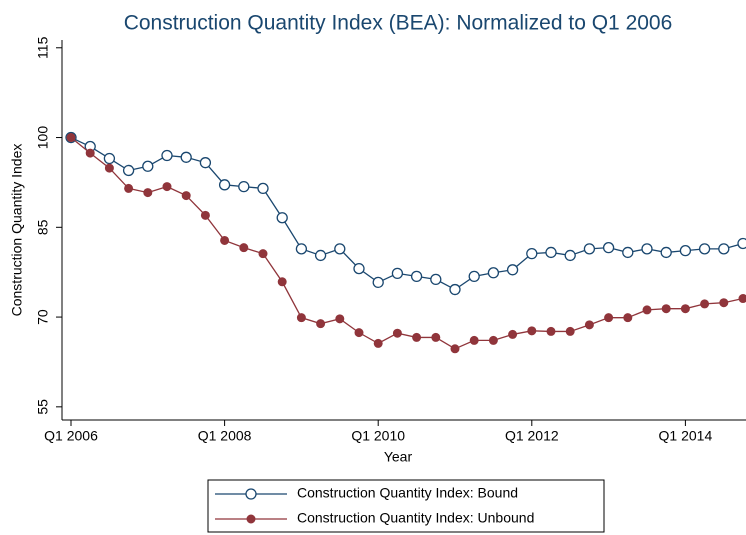  What do you see at coordinates (686, 436) in the screenshot?
I see `x-tick-label: Q1 2014` at bounding box center [686, 436].